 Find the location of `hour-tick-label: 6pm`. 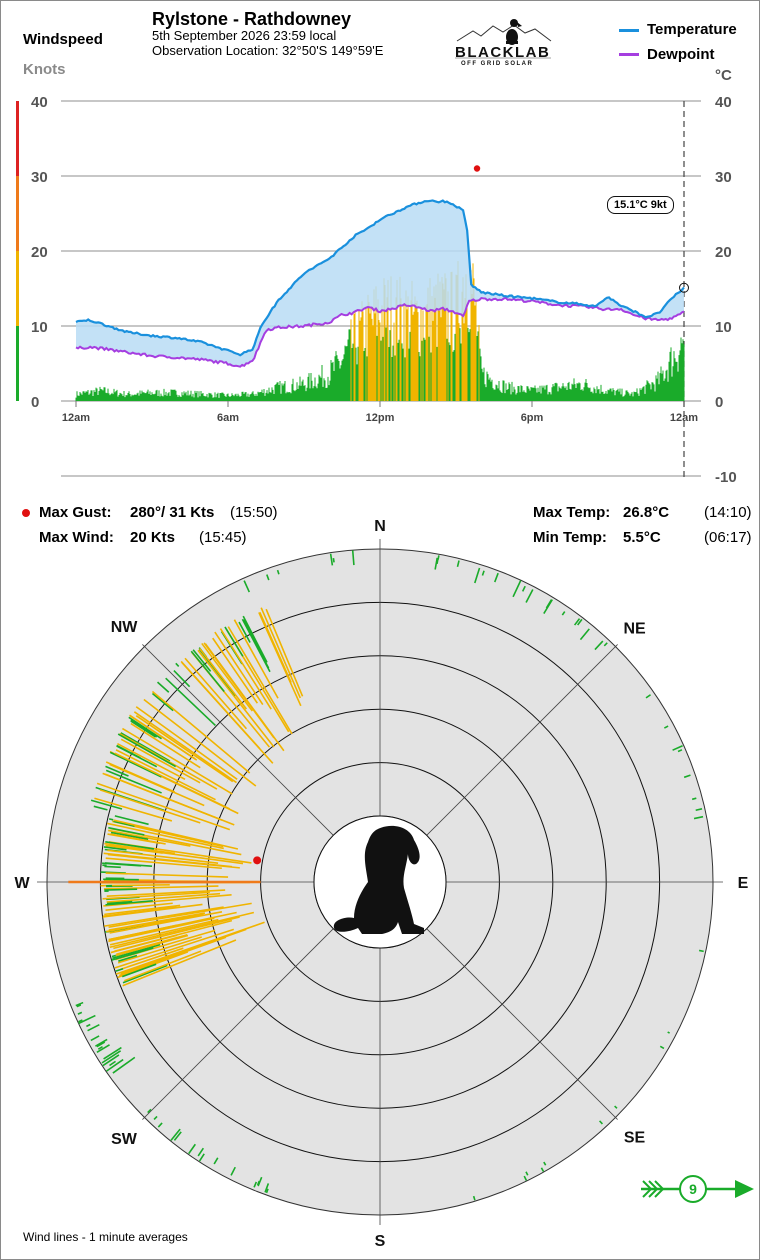

hour-tick-label: 6pm is located at coordinates (532, 418).